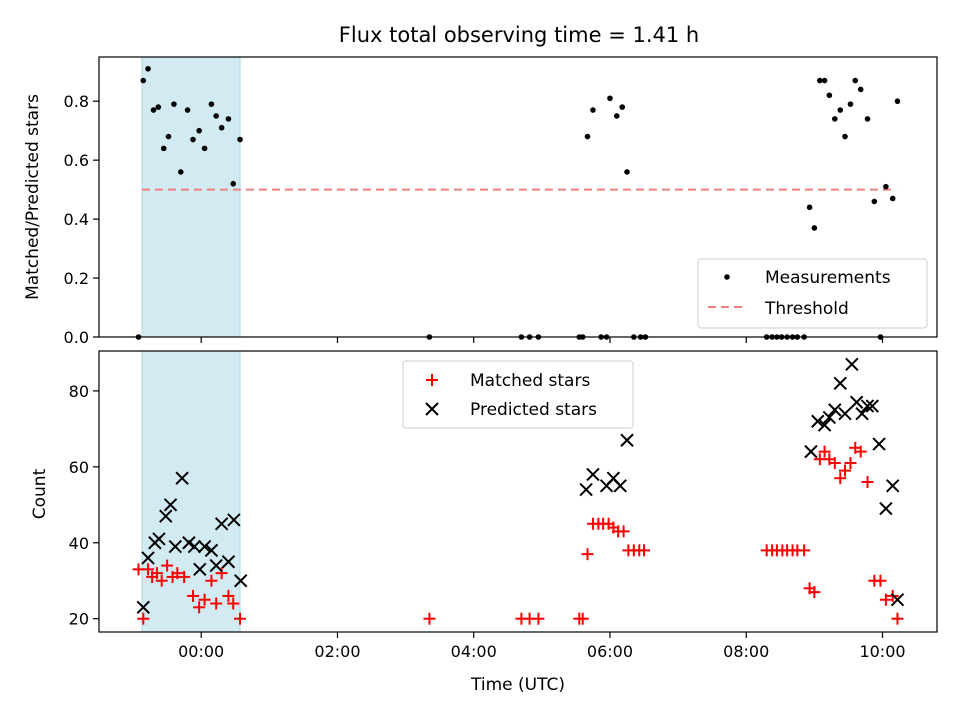 The width and height of the screenshot is (960, 724). What do you see at coordinates (76, 160) in the screenshot?
I see `y-tick-label: 0.6` at bounding box center [76, 160].